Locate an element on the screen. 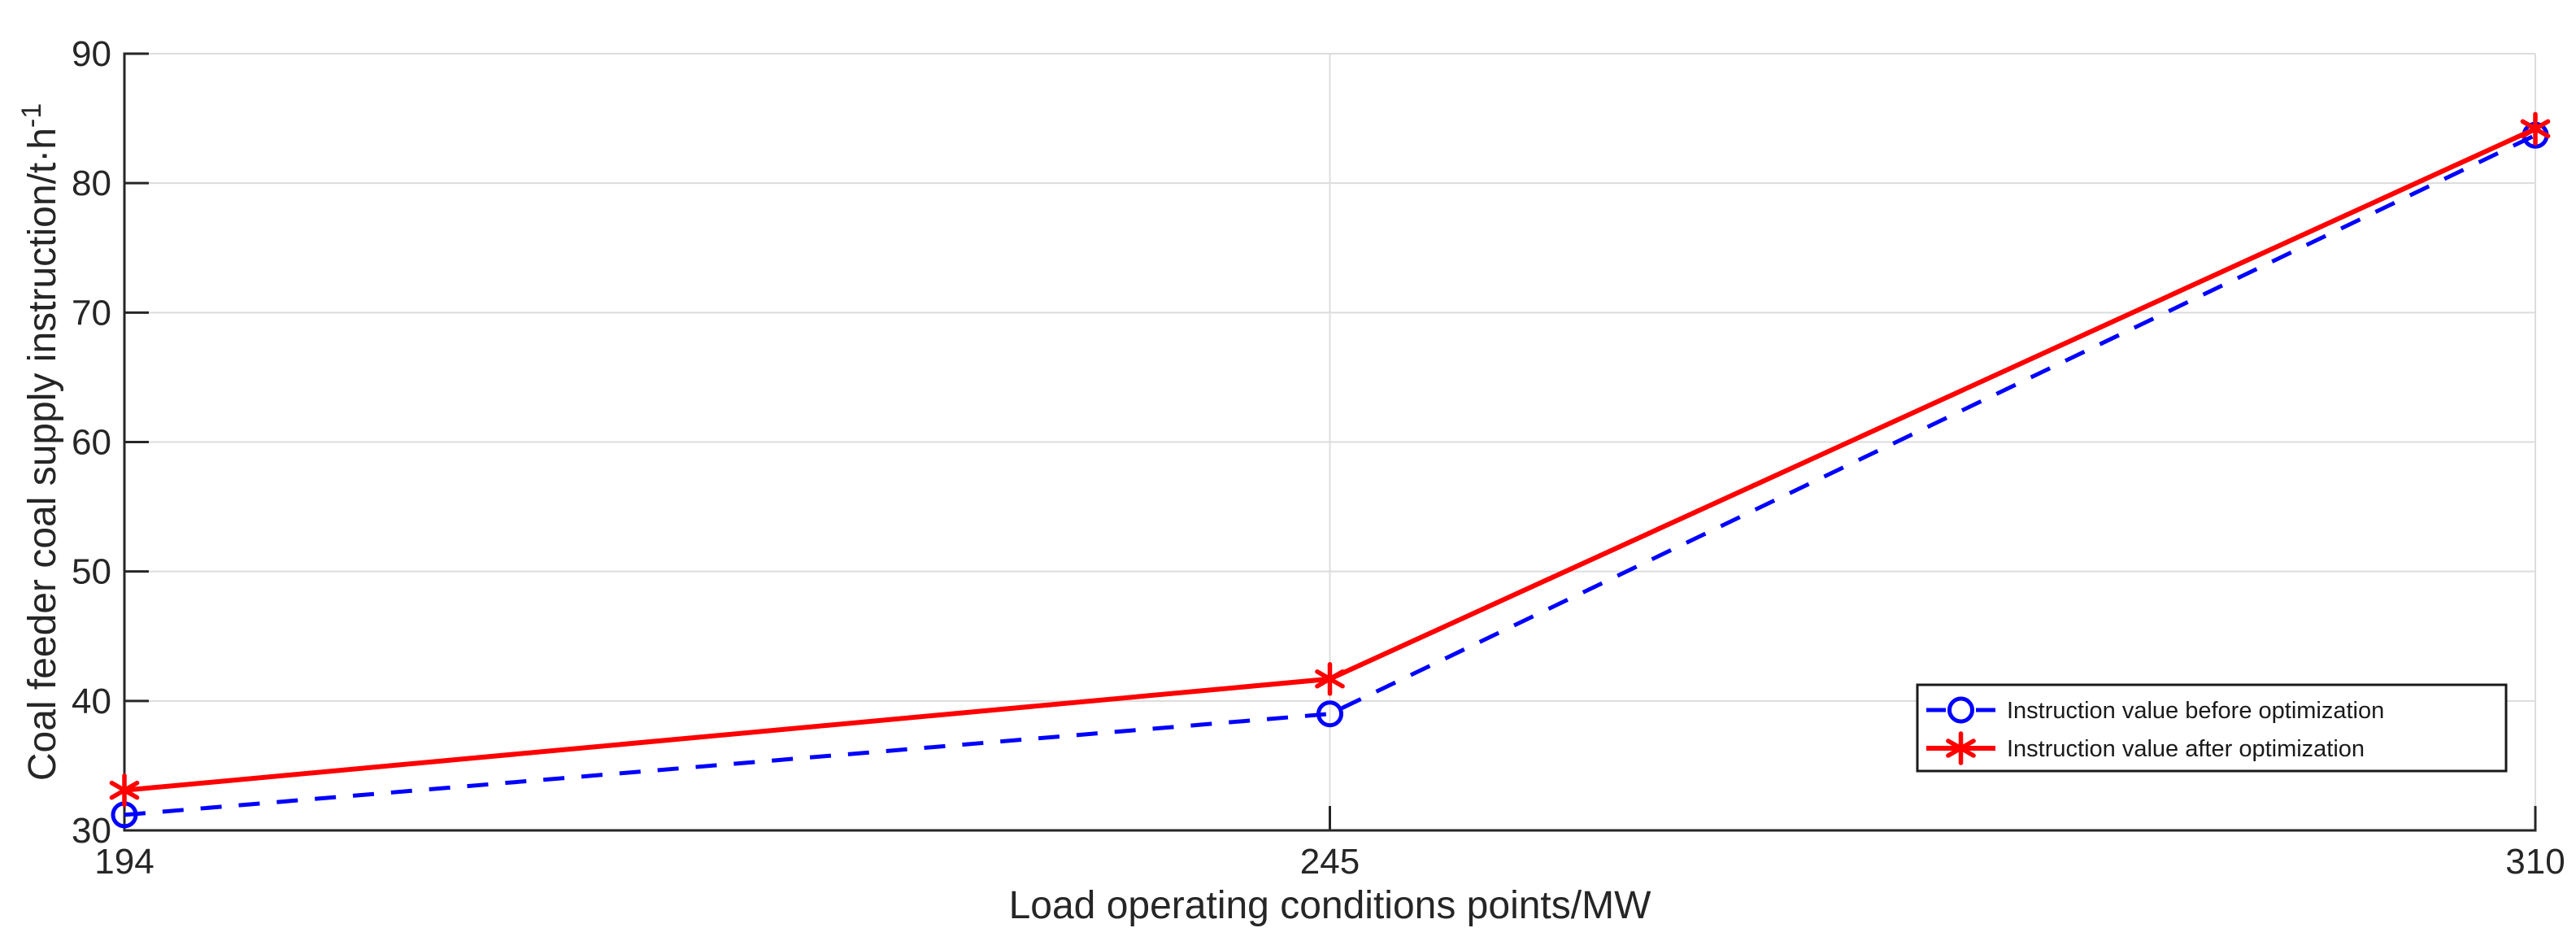  y-tick-label: 60 is located at coordinates (92, 443).